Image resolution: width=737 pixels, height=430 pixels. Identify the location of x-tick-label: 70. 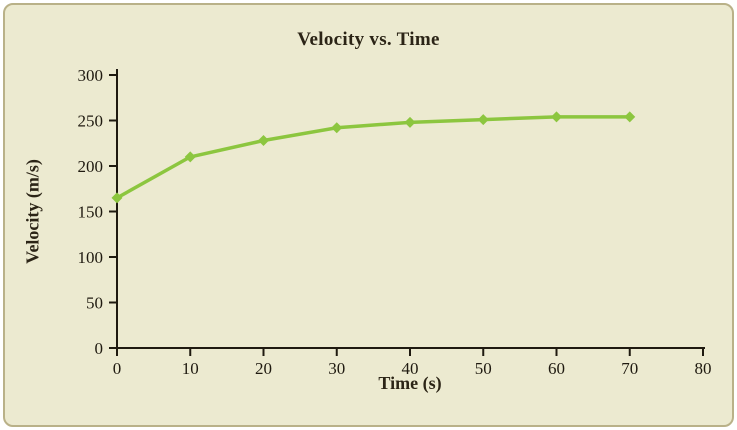
(629, 368).